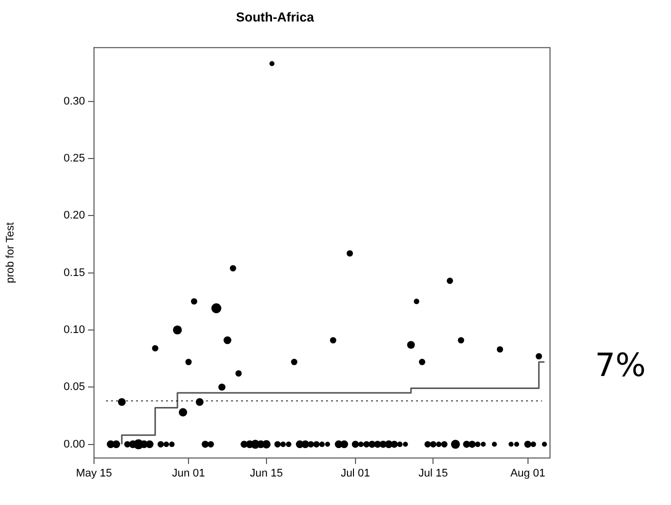  I want to click on y-tick-label: 0.20, so click(74, 216).